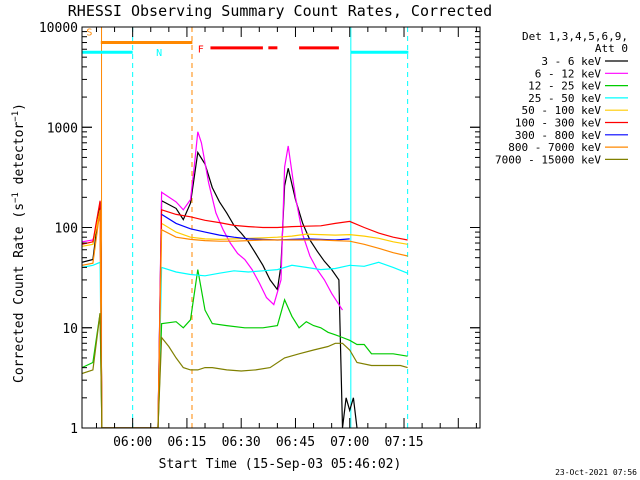  What do you see at coordinates (159, 53) in the screenshot?
I see `flag-annotation: N` at bounding box center [159, 53].